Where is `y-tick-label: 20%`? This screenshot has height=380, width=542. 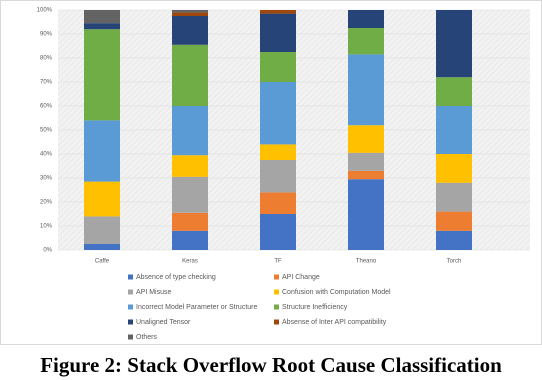
y-tick-label: 20% is located at coordinates (46, 203).